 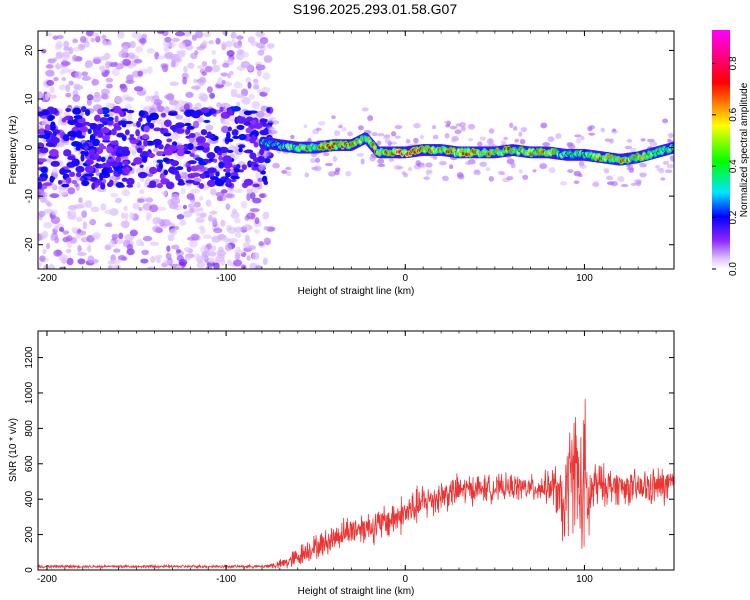 I want to click on snr-x-axis-label: Height of straight line (km), so click(x=356, y=591).